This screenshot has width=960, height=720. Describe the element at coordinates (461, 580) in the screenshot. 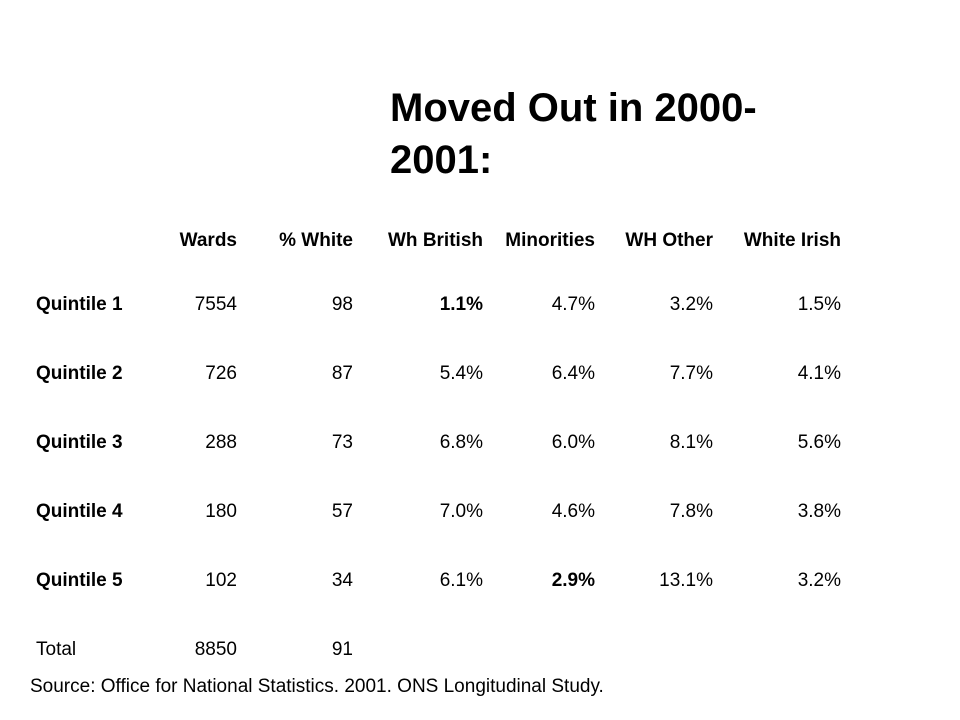

I see `table-cell: 6.1%` at that location.